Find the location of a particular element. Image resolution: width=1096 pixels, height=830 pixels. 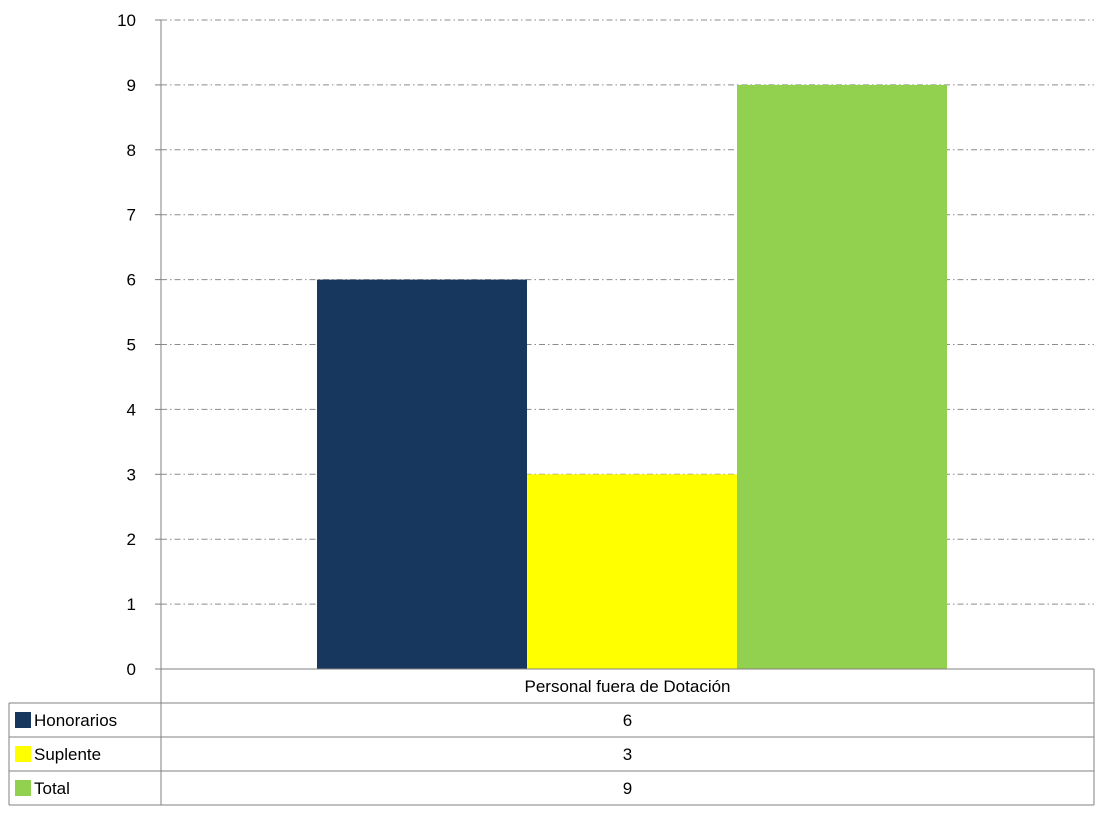

y-tick-label: 4 is located at coordinates (131, 409).